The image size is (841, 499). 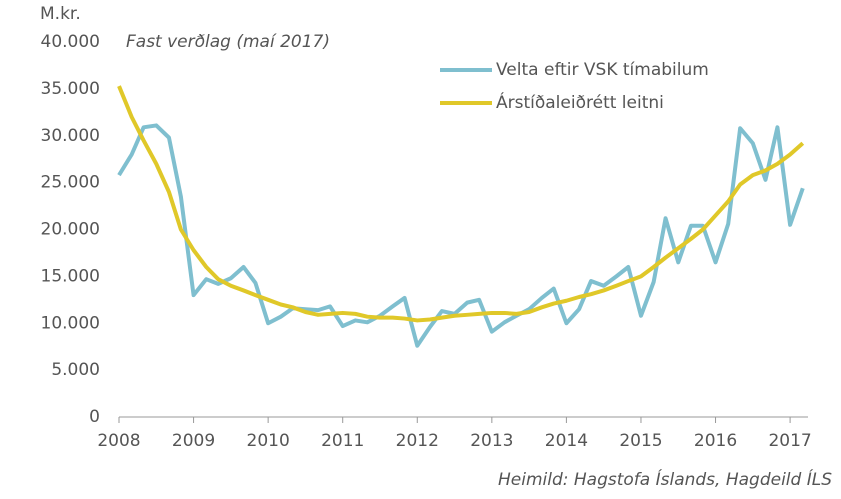 What do you see at coordinates (417, 441) in the screenshot?
I see `x-tick-label: 2012` at bounding box center [417, 441].